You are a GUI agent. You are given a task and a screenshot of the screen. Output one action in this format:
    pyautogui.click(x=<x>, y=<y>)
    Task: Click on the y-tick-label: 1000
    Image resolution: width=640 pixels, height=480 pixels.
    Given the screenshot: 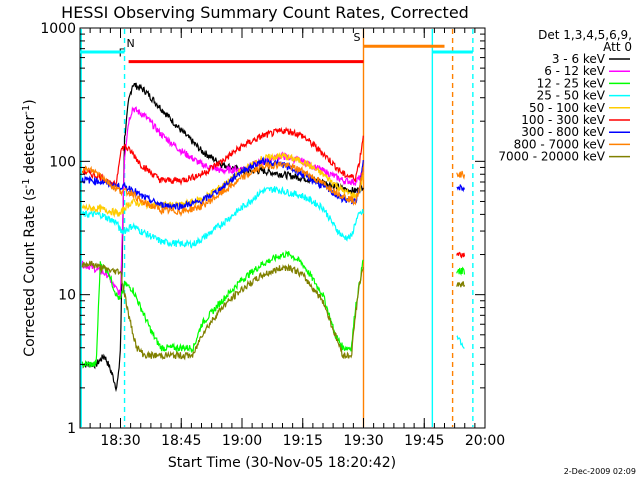 What is the action you would take?
    pyautogui.click(x=58, y=29)
    